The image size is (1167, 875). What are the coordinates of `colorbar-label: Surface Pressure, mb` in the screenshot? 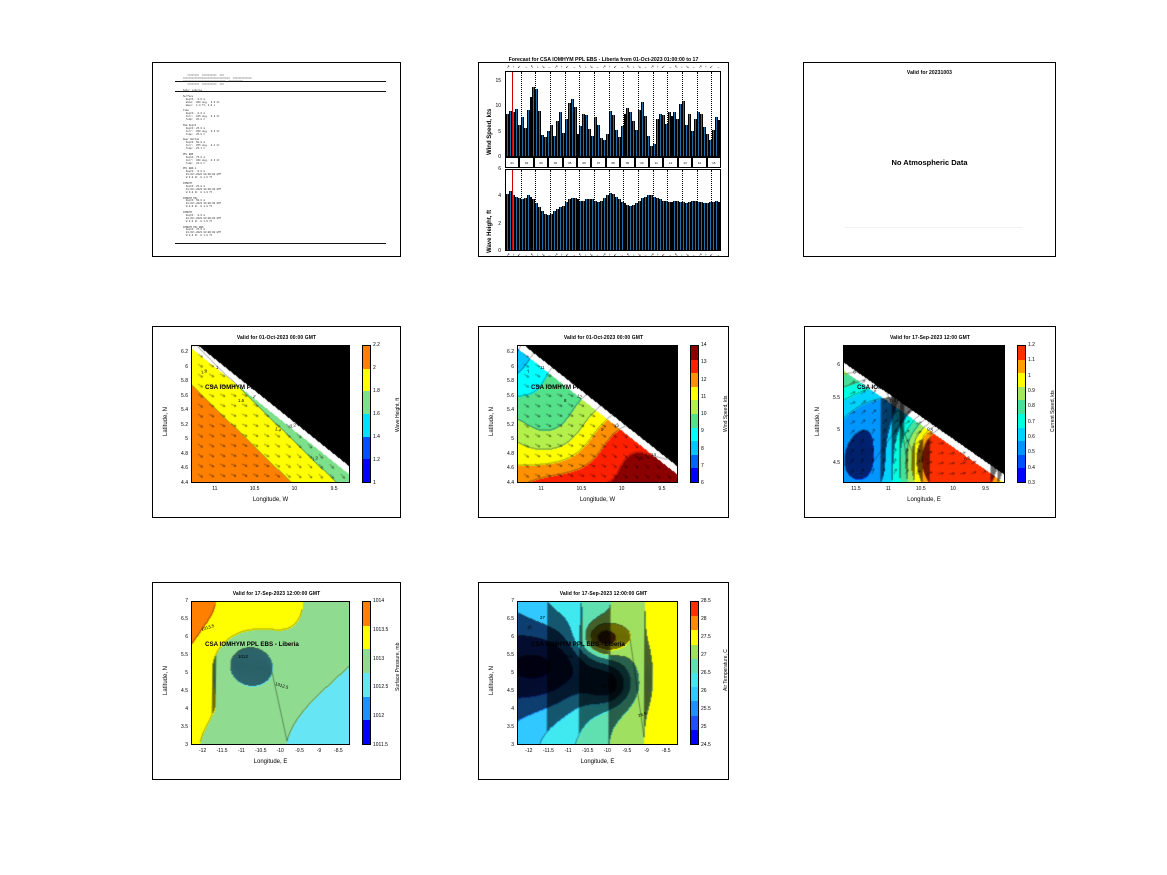 It's located at (398, 666).